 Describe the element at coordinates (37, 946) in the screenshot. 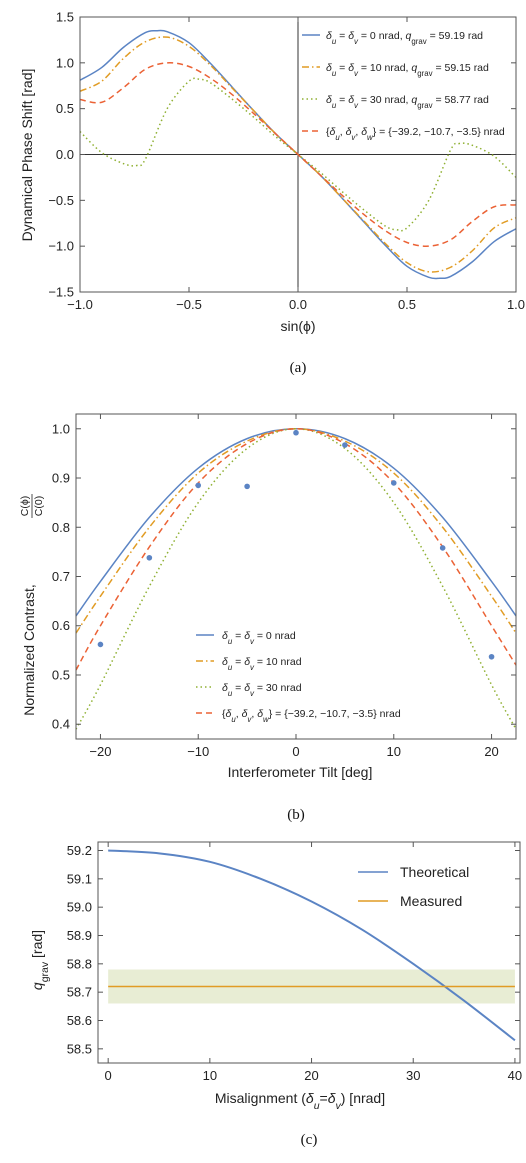

I see `chart-c-ylabel-part: [rad]` at that location.